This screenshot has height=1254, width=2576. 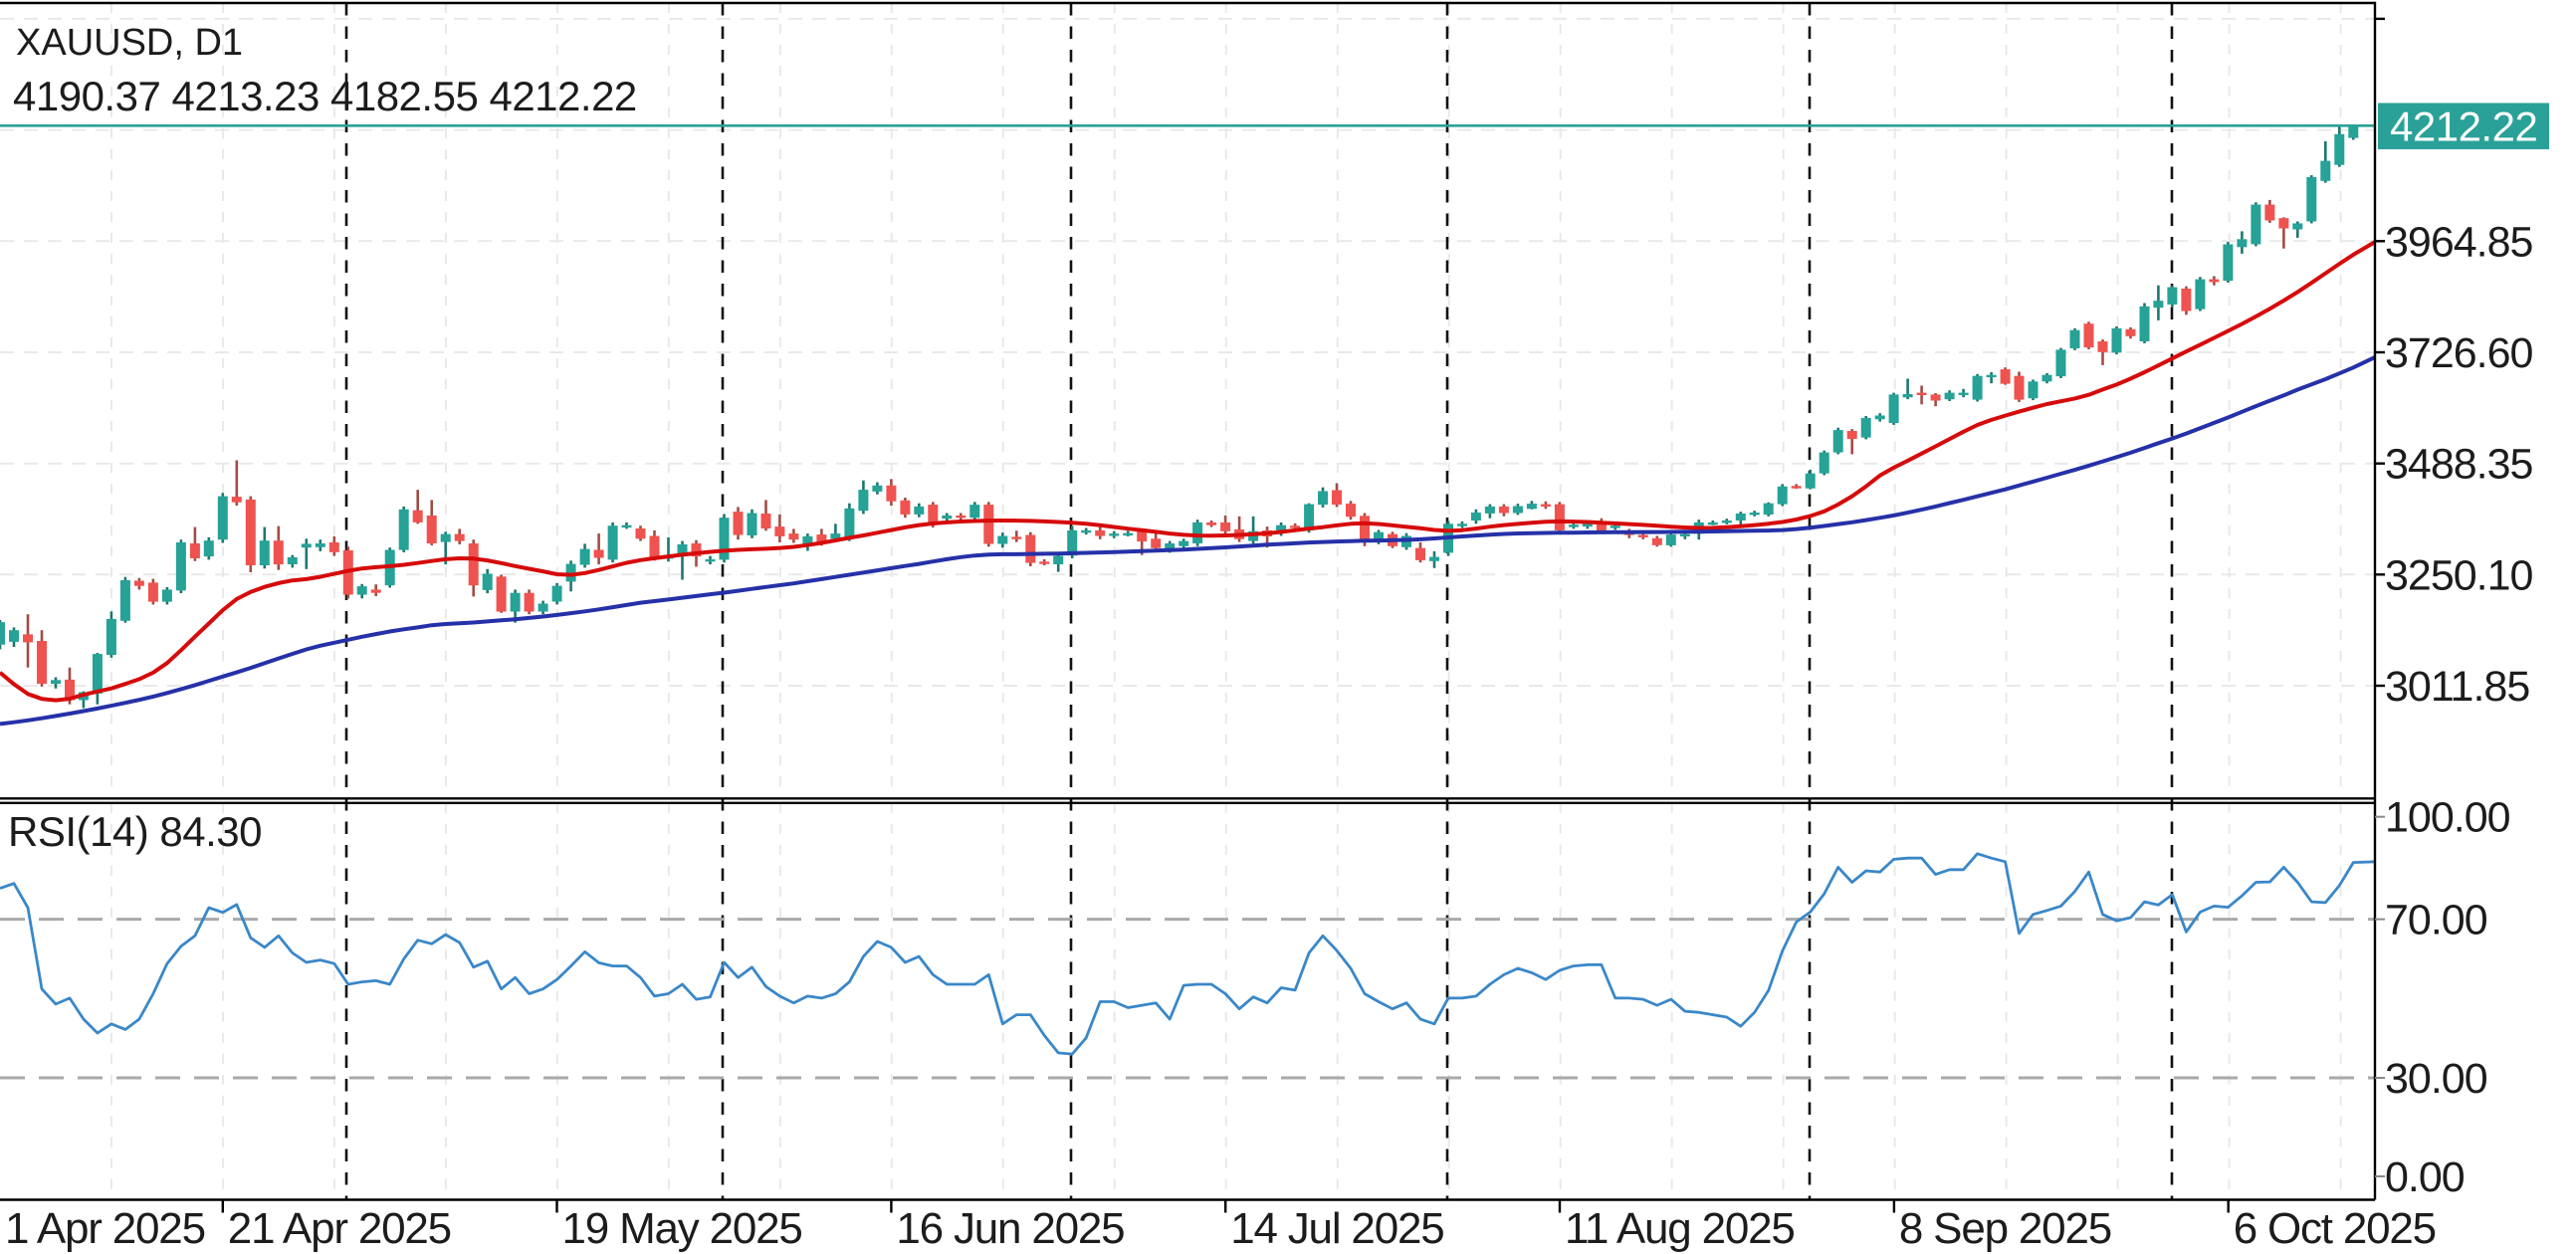 I want to click on svg-text: 11 Aug 2025, so click(x=1680, y=1228).